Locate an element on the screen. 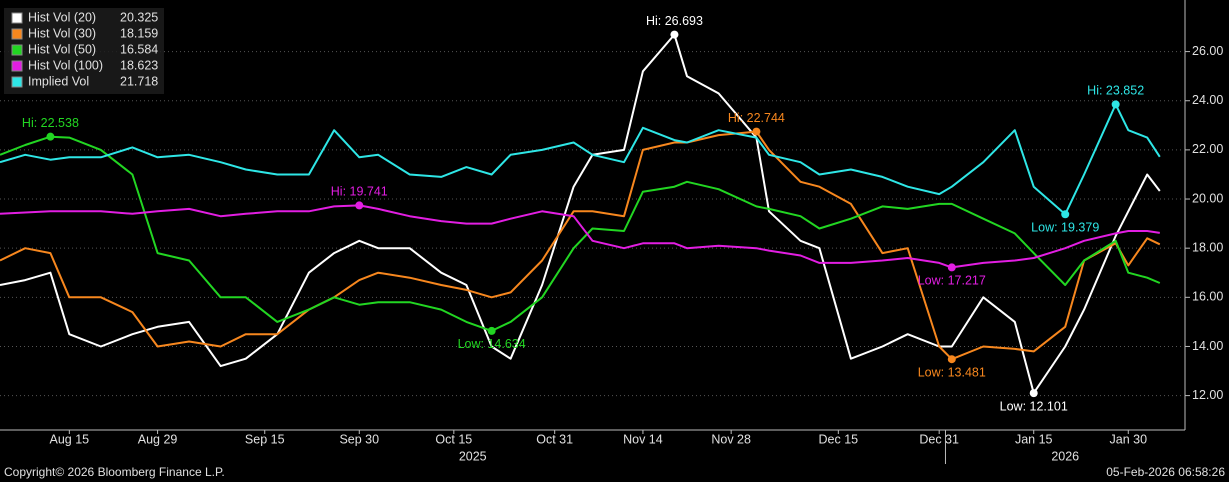  legend-value: 18.623 is located at coordinates (139, 65).